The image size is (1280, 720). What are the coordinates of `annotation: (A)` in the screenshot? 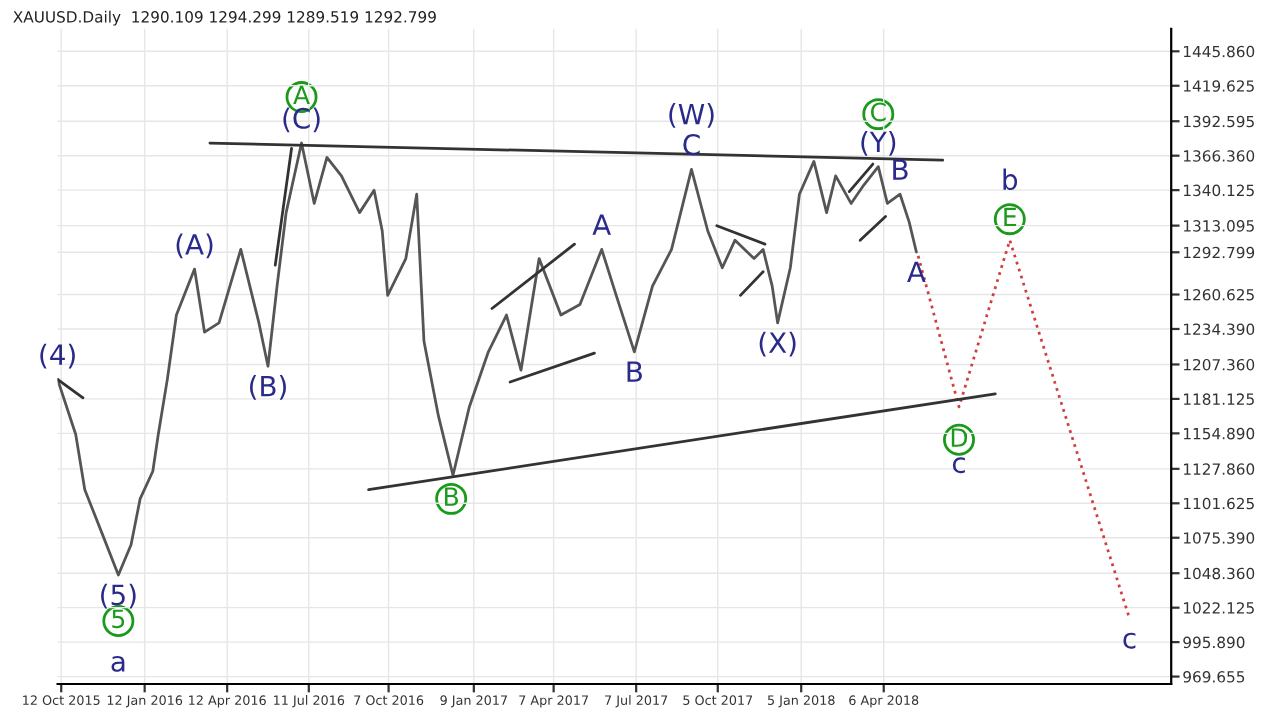 It's located at (194, 246).